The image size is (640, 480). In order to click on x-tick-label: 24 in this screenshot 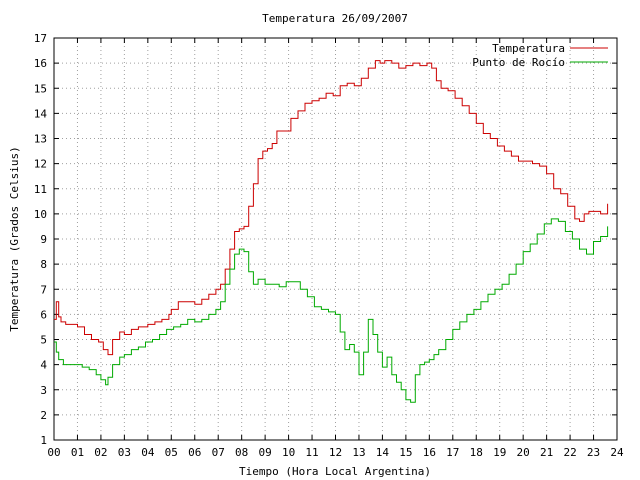, I will do `click(617, 452)`.